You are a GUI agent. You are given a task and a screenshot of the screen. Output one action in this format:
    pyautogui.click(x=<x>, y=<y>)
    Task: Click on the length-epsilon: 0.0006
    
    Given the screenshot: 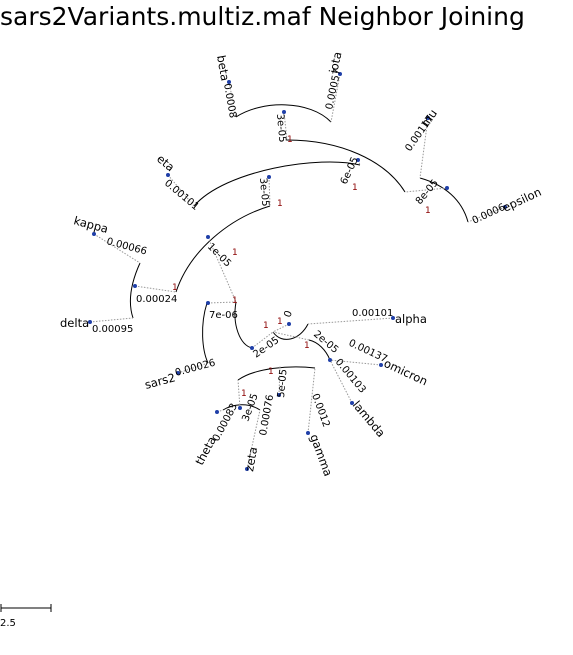 What is the action you would take?
    pyautogui.click(x=489, y=214)
    